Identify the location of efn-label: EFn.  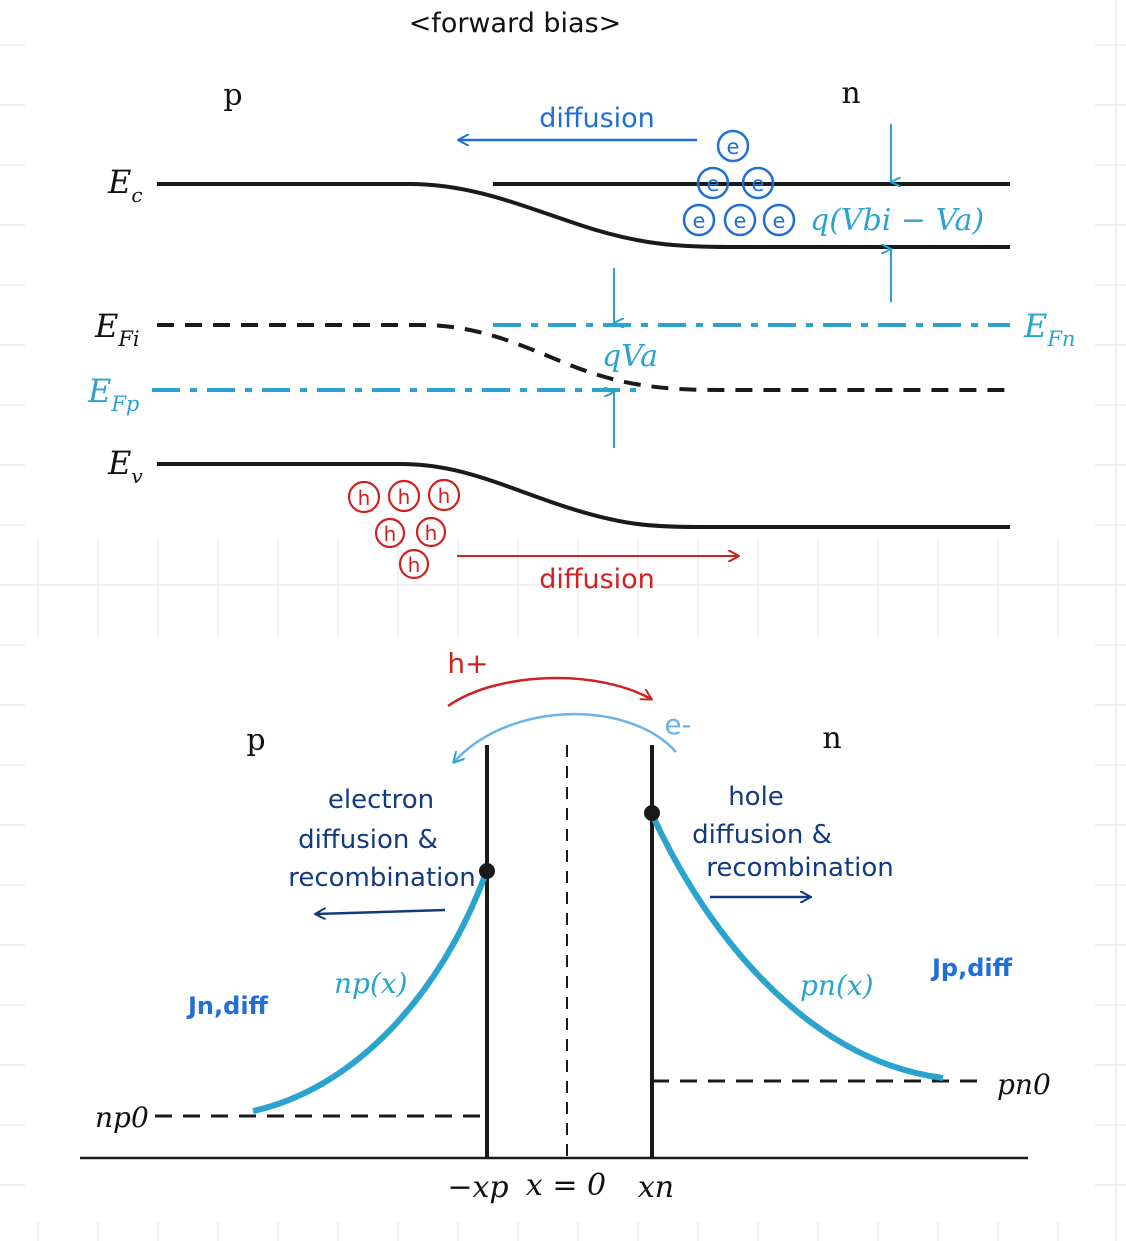
(1049, 329).